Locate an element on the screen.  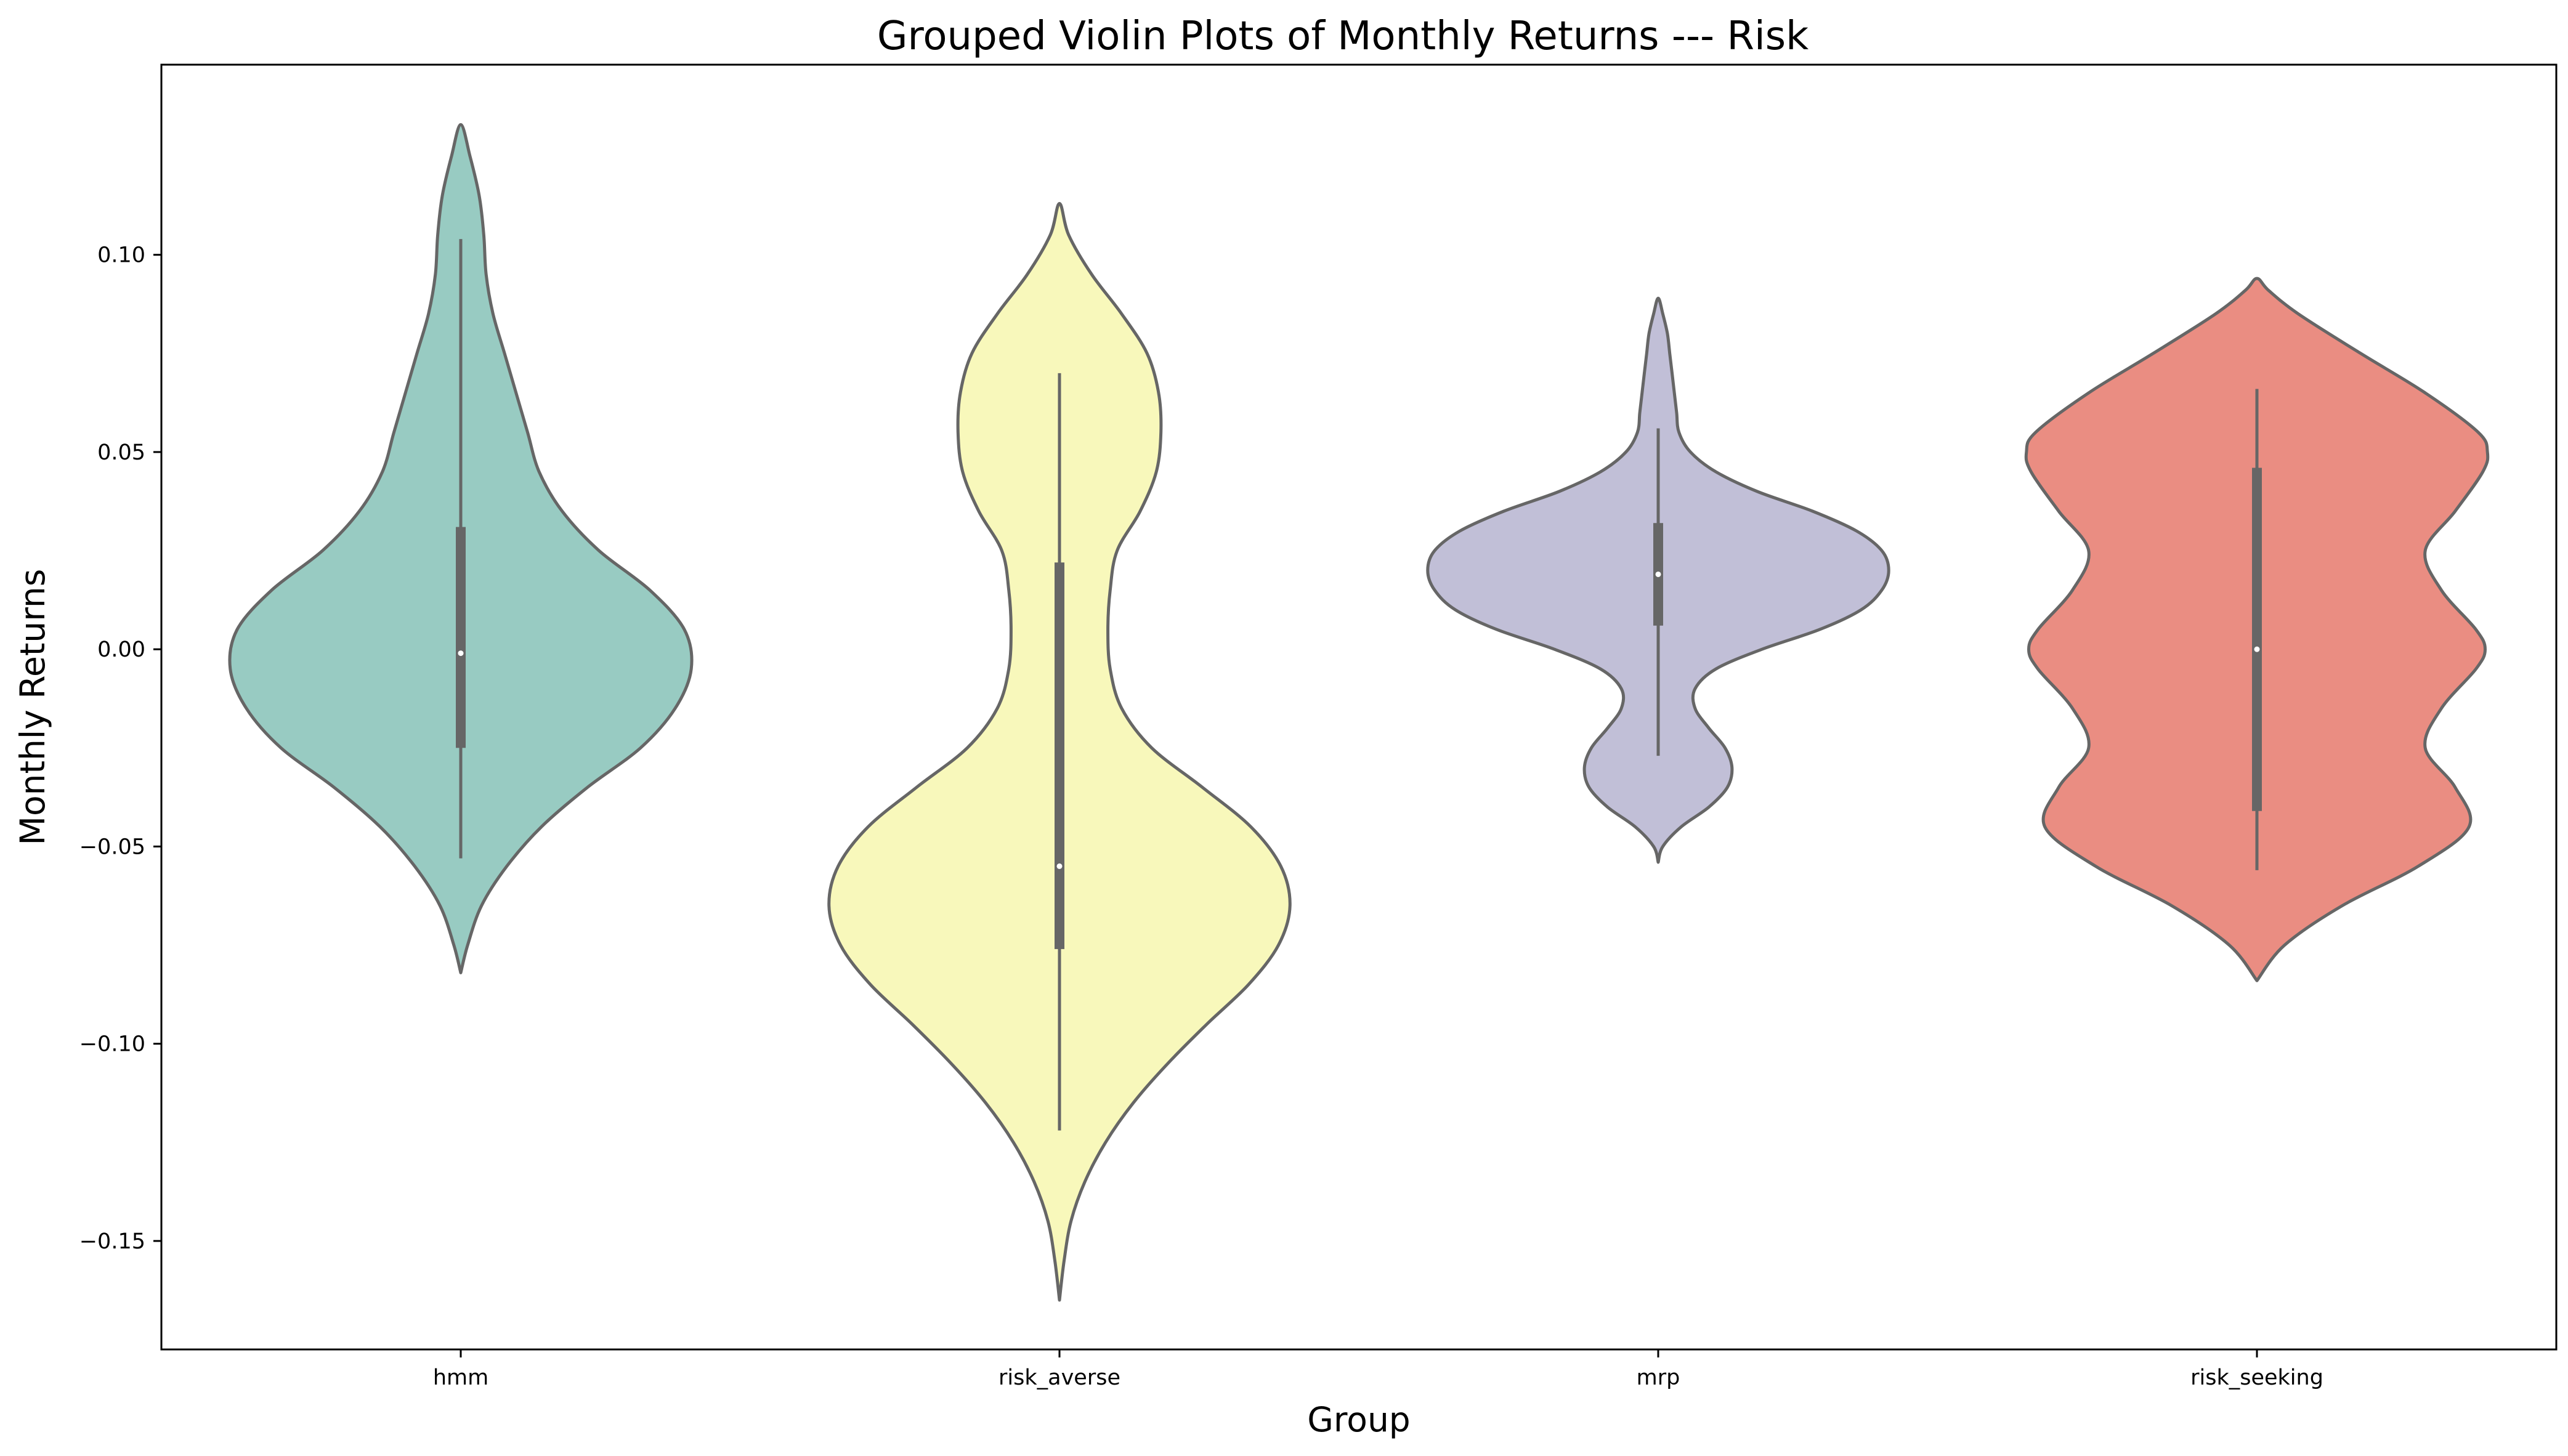
median-dot-risk_averse is located at coordinates (1059, 866).